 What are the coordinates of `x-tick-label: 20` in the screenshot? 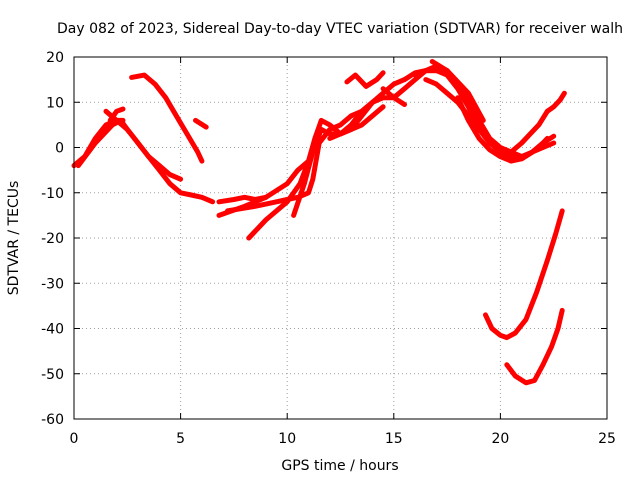 It's located at (500, 439).